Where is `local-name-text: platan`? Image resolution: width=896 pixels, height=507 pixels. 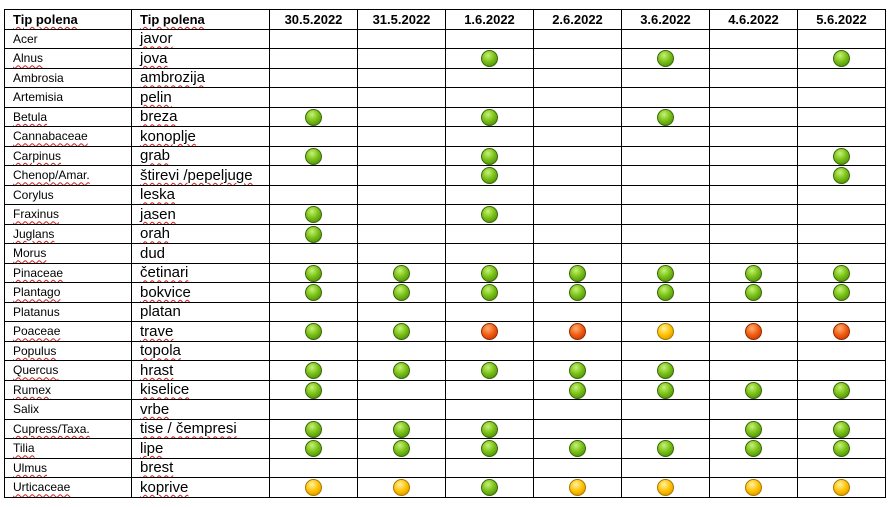
local-name-text: platan is located at coordinates (160, 312).